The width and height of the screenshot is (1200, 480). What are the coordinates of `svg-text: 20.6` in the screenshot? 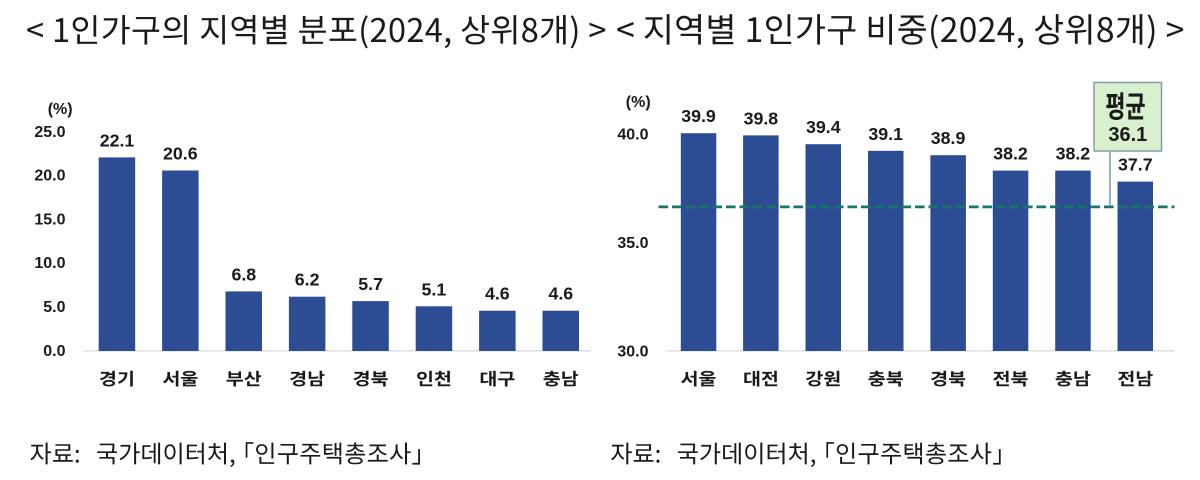 It's located at (180, 154).